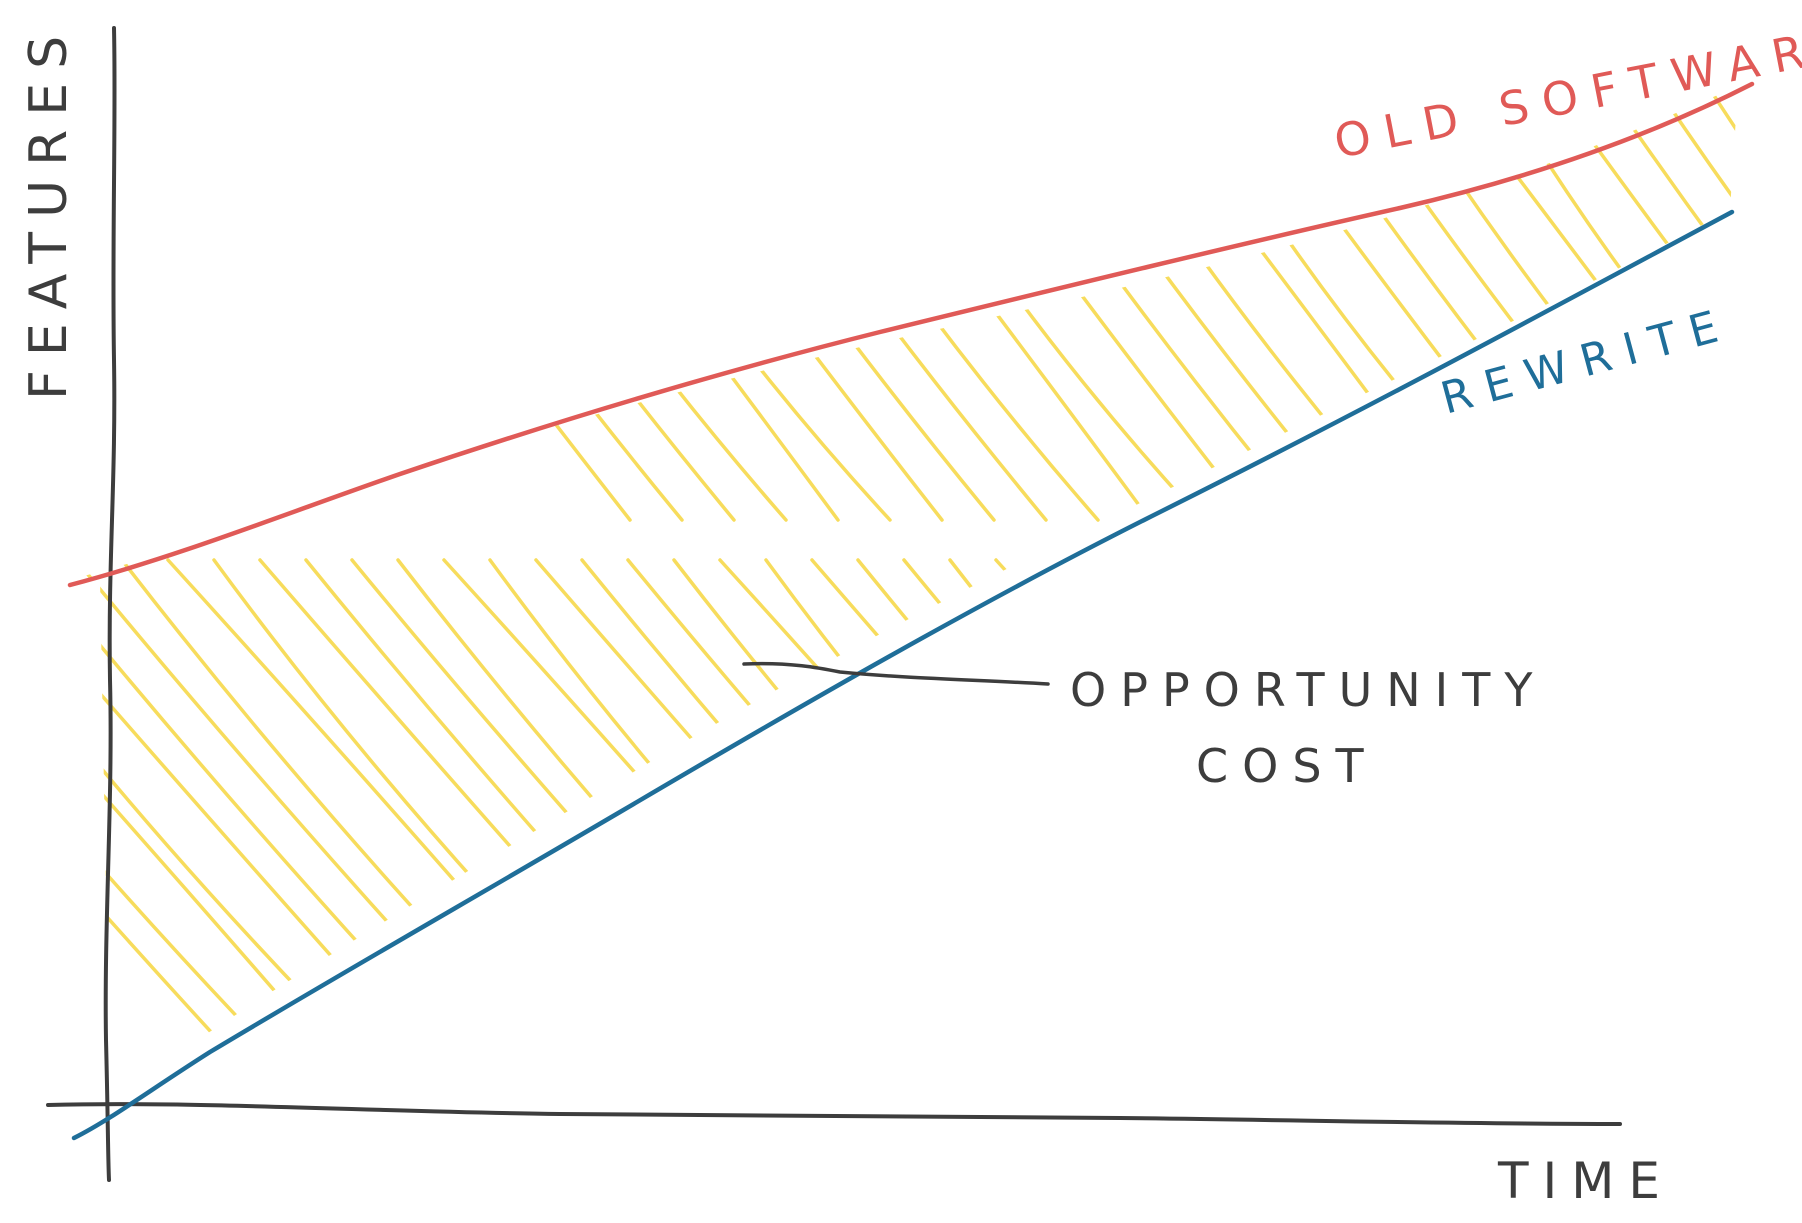 This screenshot has height=1223, width=1802. What do you see at coordinates (1585, 1181) in the screenshot?
I see `x-axis-label: TIME` at bounding box center [1585, 1181].